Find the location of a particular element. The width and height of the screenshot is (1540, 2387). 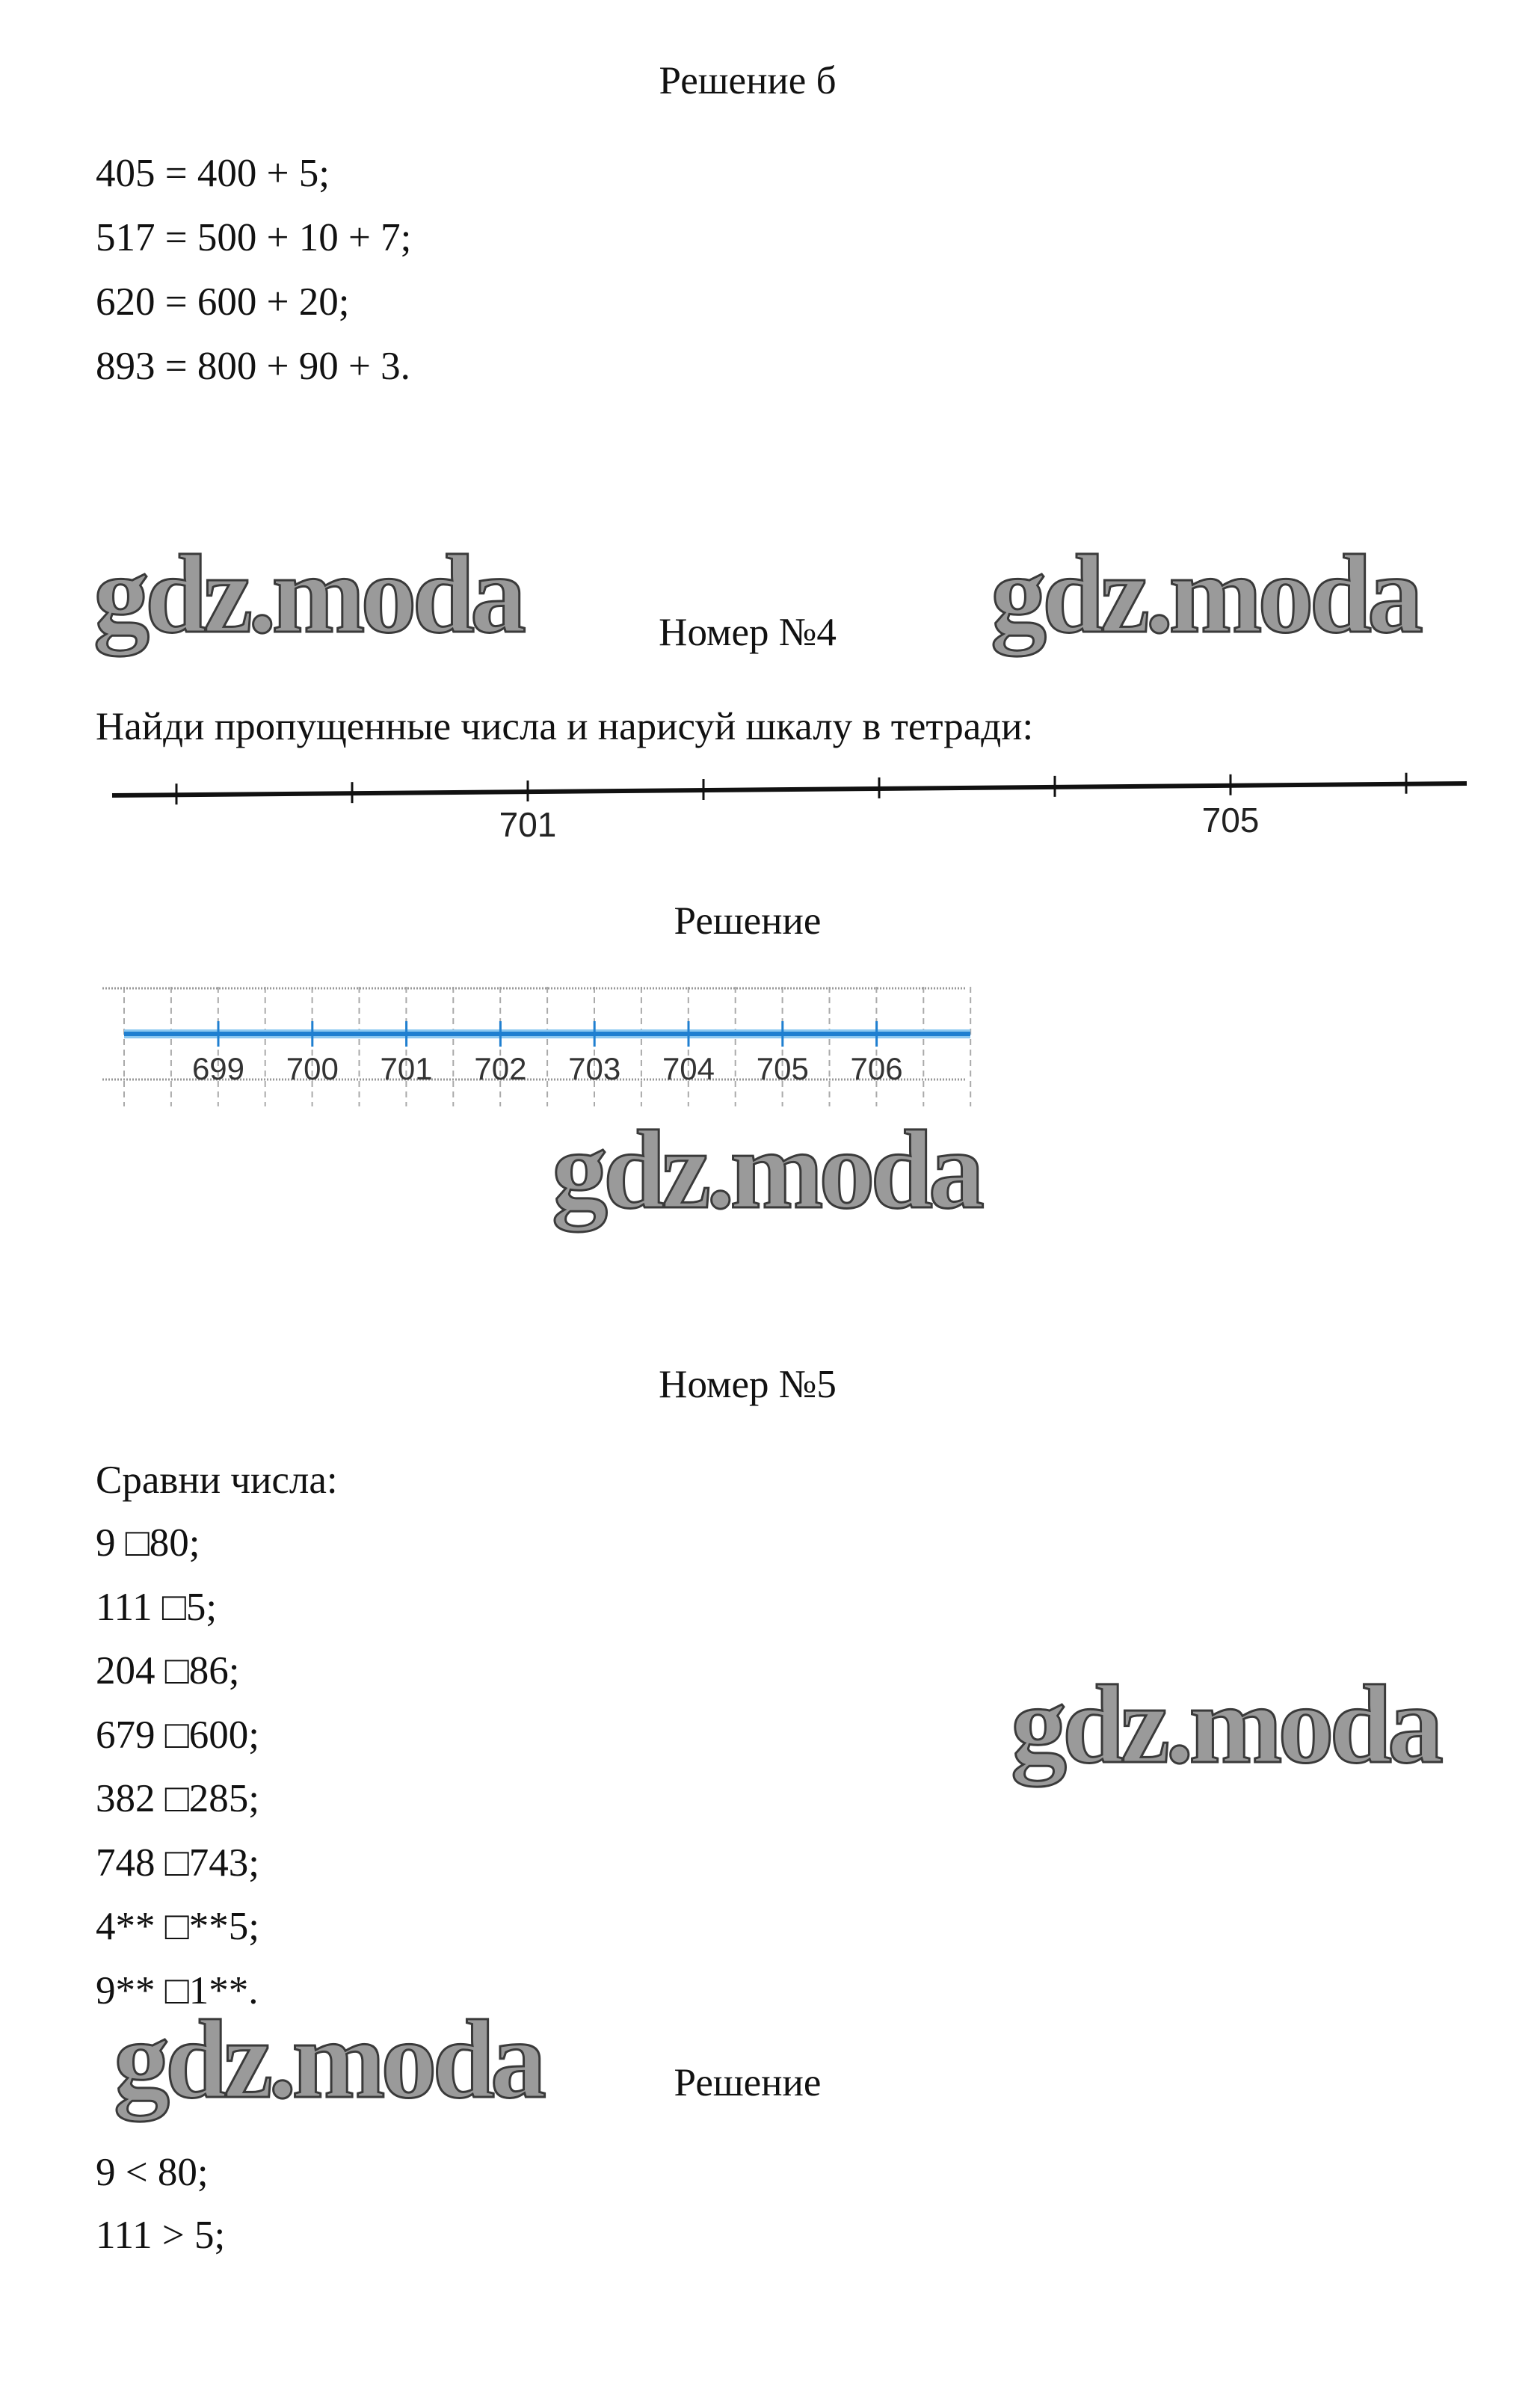

compare-item: 9 □80; is located at coordinates (148, 1543).